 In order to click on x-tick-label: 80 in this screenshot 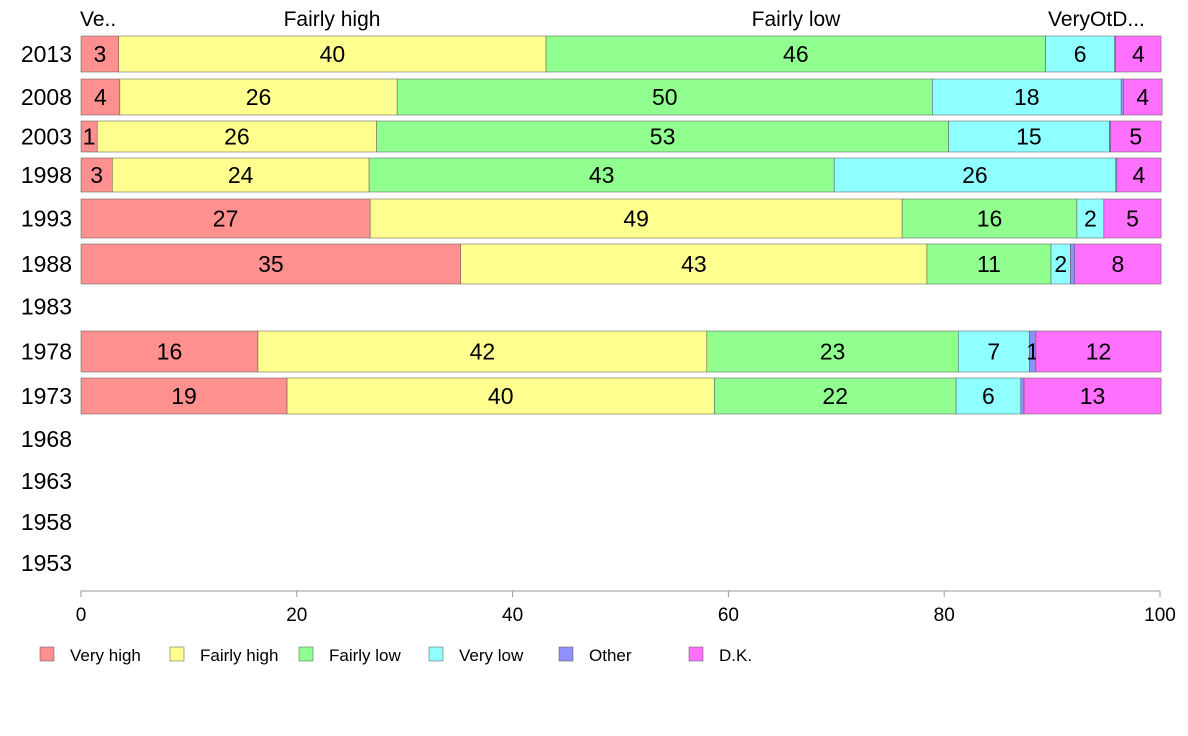, I will do `click(944, 615)`.